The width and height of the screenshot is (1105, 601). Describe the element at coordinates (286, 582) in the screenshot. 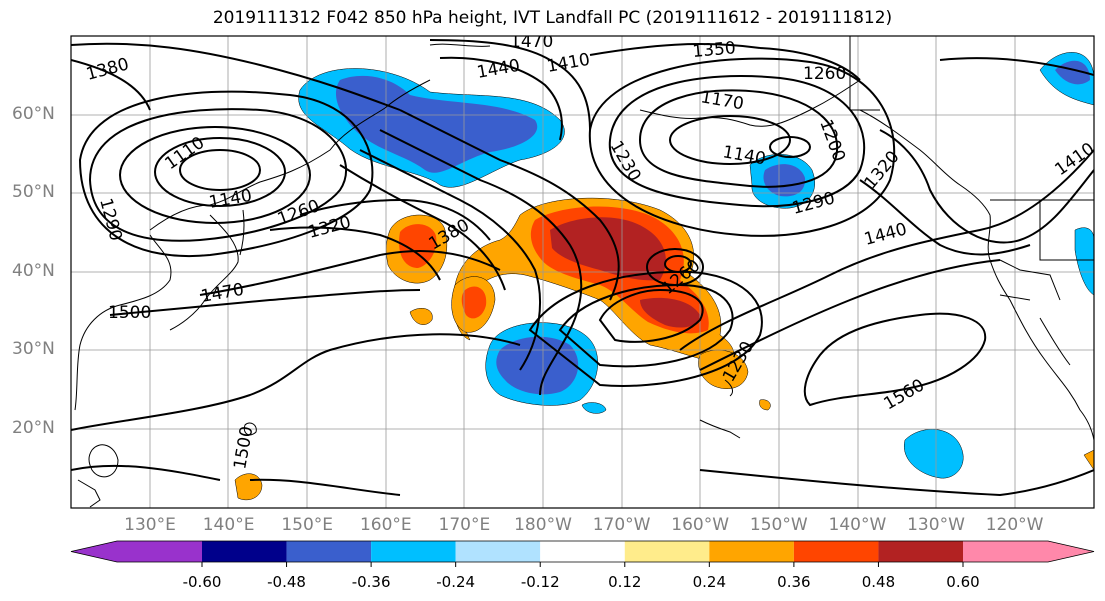

I see `colorbar-tick-label: -0.48` at that location.